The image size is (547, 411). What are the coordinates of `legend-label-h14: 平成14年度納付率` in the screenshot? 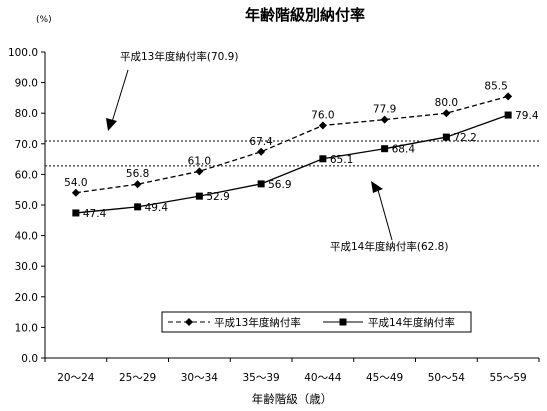 It's located at (411, 322).